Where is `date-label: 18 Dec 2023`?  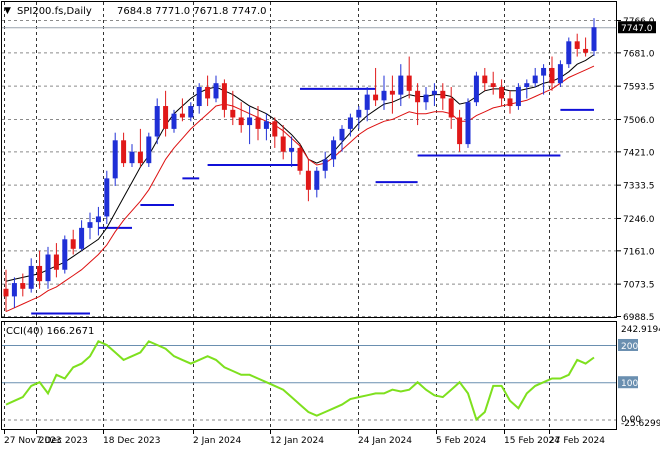 date-label: 18 Dec 2023 is located at coordinates (132, 441).